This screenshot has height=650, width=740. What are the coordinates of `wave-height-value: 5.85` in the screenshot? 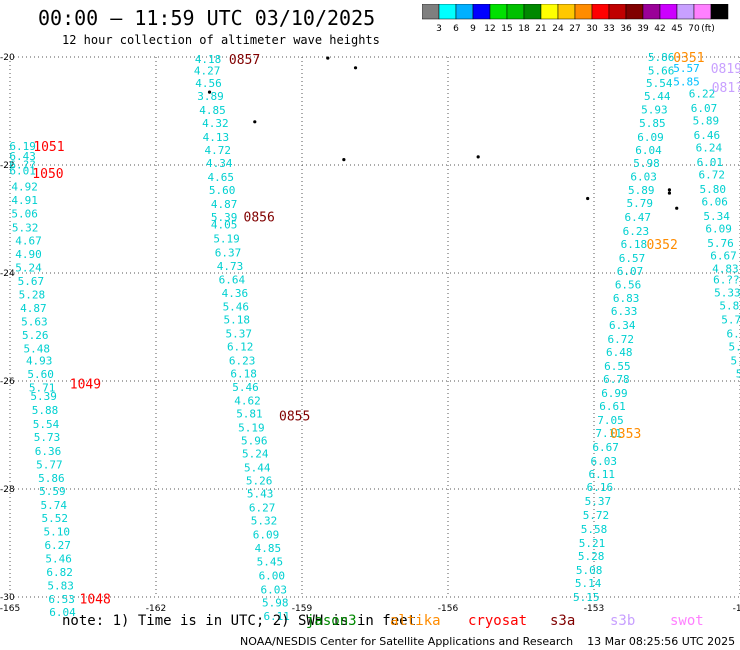 It's located at (686, 81).